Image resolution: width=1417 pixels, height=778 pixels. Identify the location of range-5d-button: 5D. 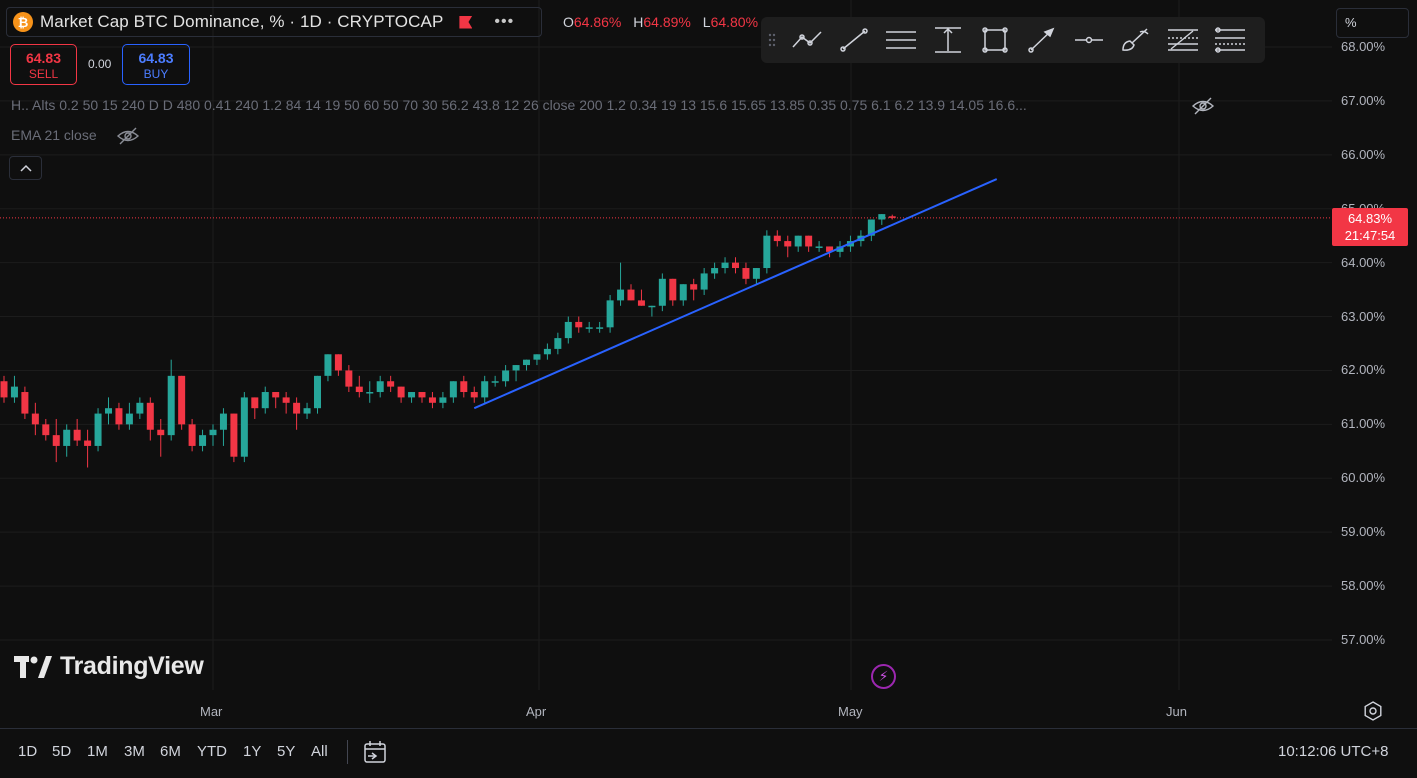
(62, 751).